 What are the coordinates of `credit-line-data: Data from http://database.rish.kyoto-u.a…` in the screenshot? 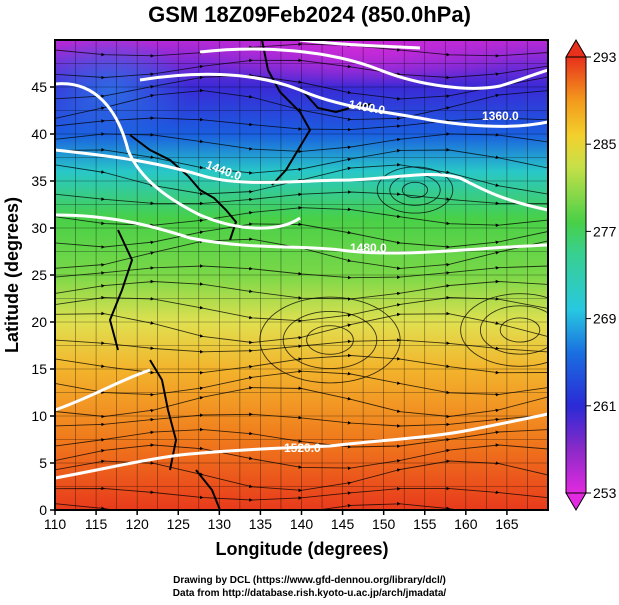 It's located at (309, 593).